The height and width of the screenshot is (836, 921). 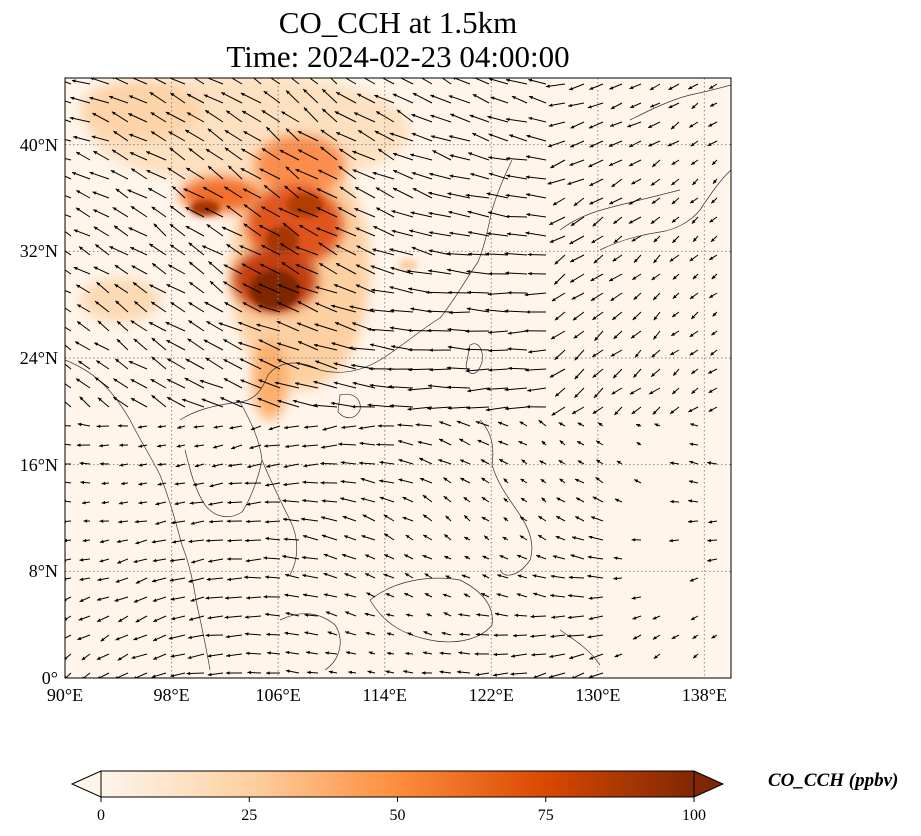 I want to click on colorbar-min-extend, so click(x=86, y=784).